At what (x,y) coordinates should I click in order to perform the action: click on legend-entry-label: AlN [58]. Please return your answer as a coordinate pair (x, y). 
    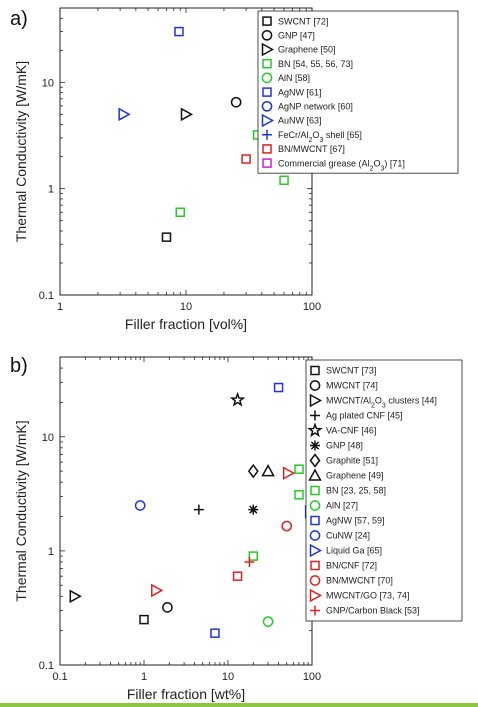
    Looking at the image, I should click on (294, 78).